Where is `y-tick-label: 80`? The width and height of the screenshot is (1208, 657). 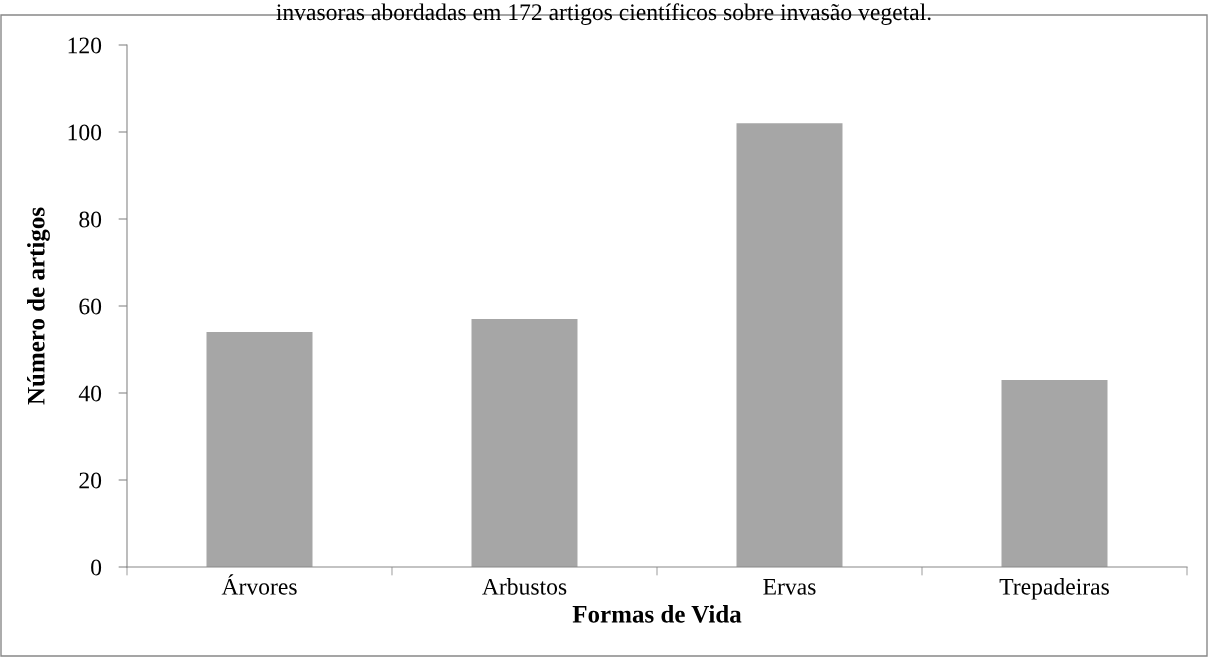
y-tick-label: 80 is located at coordinates (90, 219).